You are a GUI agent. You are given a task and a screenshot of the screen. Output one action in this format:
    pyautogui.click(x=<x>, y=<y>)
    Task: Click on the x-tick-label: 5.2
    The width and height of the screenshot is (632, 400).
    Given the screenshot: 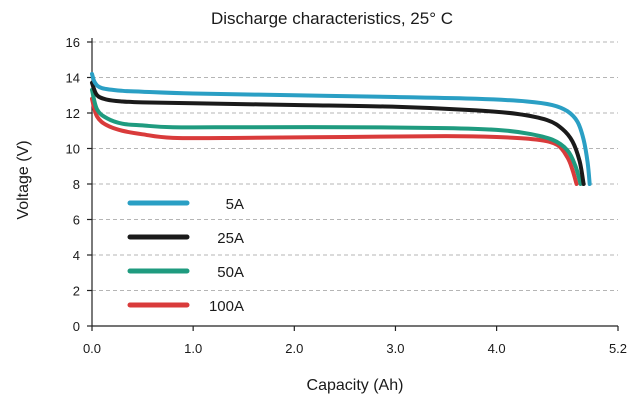 What is the action you would take?
    pyautogui.click(x=618, y=348)
    